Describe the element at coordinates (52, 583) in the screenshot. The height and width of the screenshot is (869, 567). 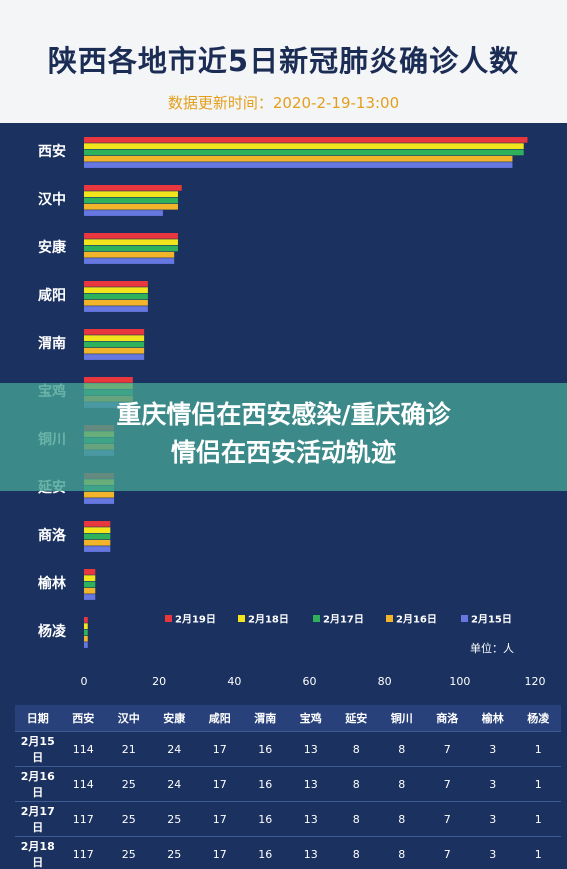
I see `category-label: 榆林` at that location.